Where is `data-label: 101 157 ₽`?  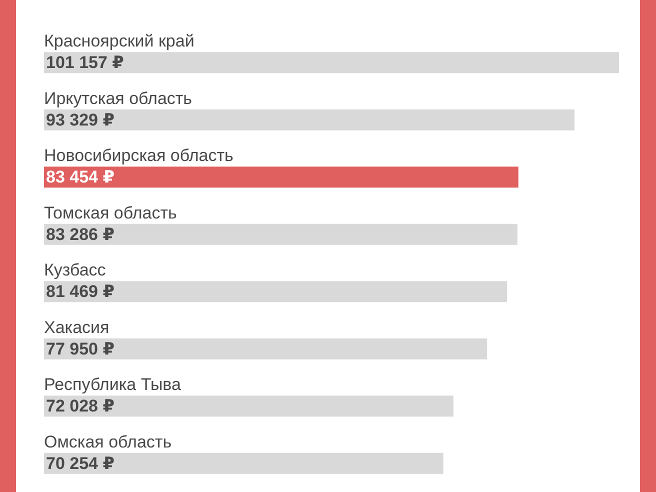
data-label: 101 157 ₽ is located at coordinates (85, 62).